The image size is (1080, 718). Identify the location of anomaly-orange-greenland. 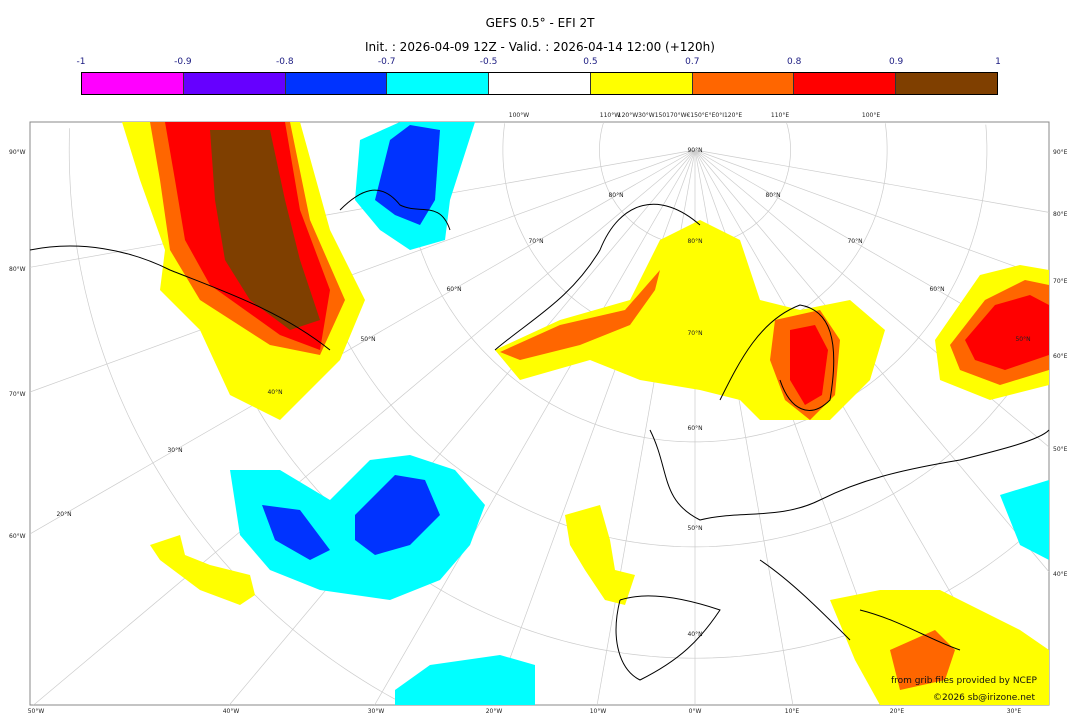
(582, 305).